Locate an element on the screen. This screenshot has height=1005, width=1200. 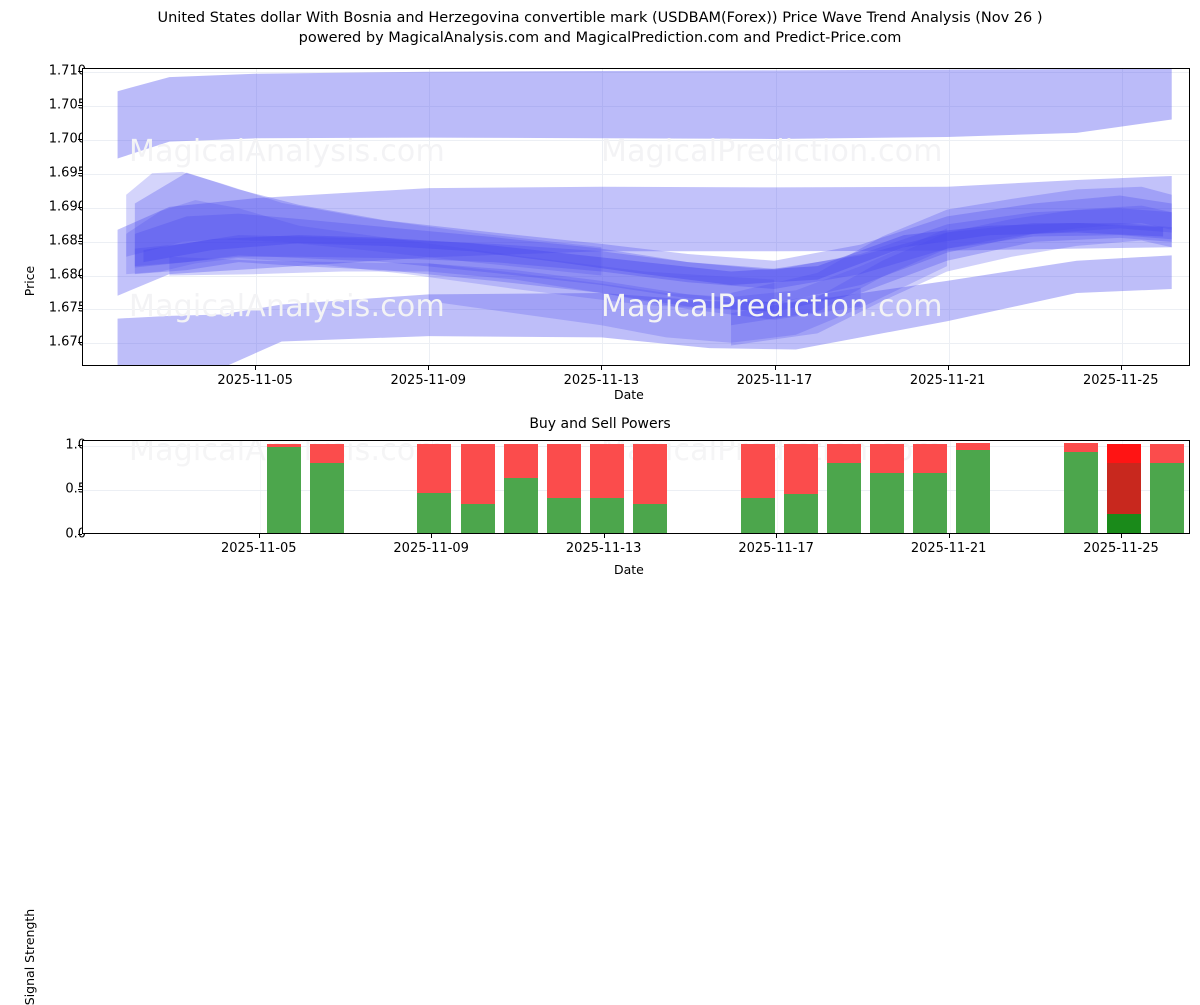
price-x-tick-label: 2025-11-13 is located at coordinates (601, 380).